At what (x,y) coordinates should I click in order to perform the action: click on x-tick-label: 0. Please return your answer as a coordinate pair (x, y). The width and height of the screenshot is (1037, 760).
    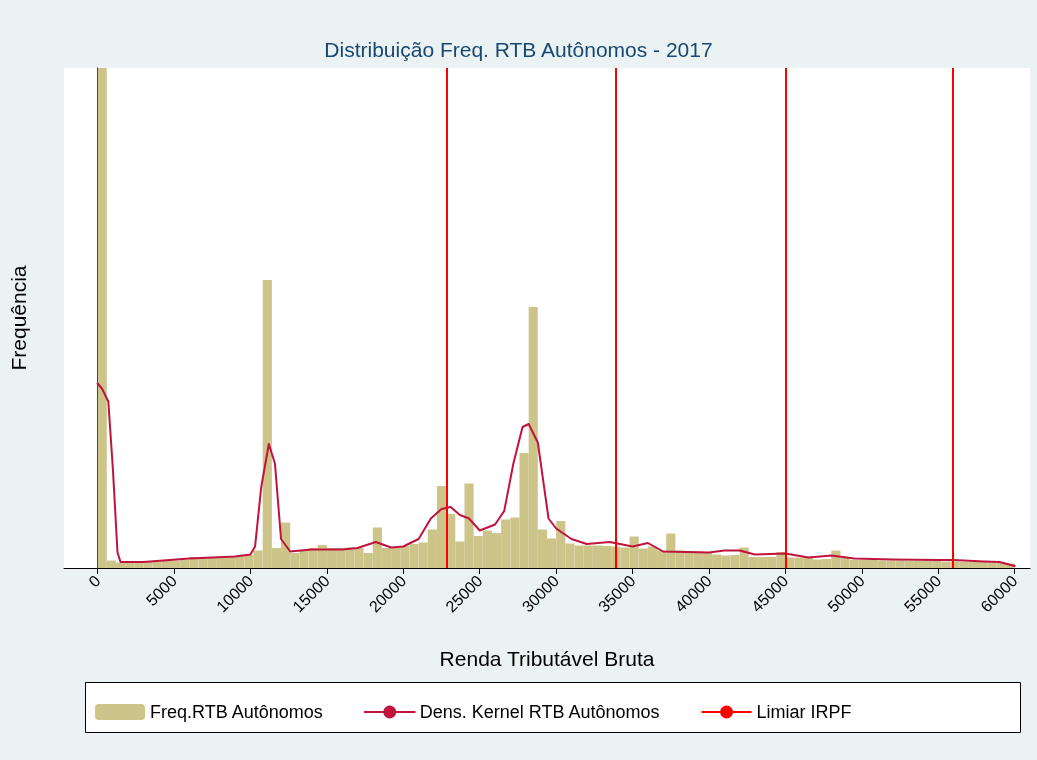
    Looking at the image, I should click on (94, 581).